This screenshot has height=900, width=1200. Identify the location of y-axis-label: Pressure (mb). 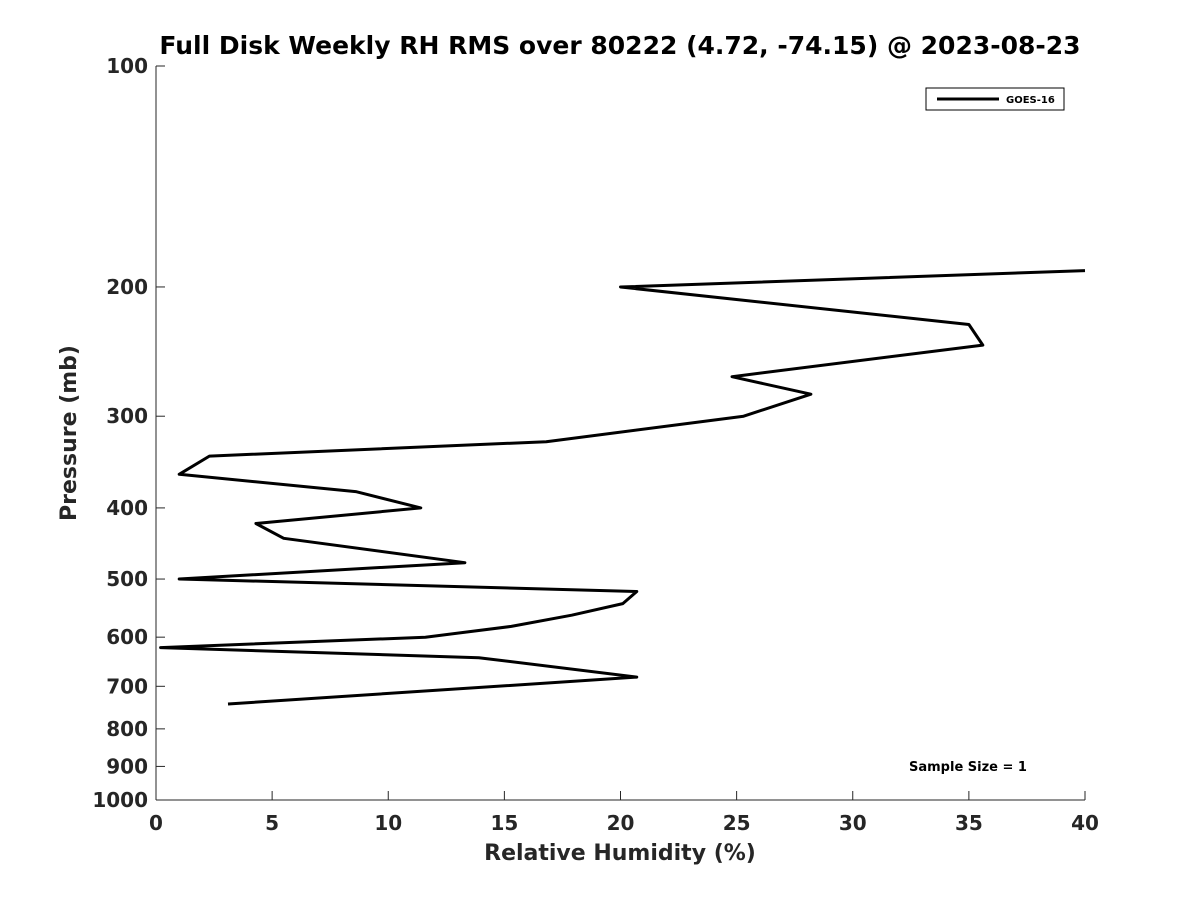
(69, 433).